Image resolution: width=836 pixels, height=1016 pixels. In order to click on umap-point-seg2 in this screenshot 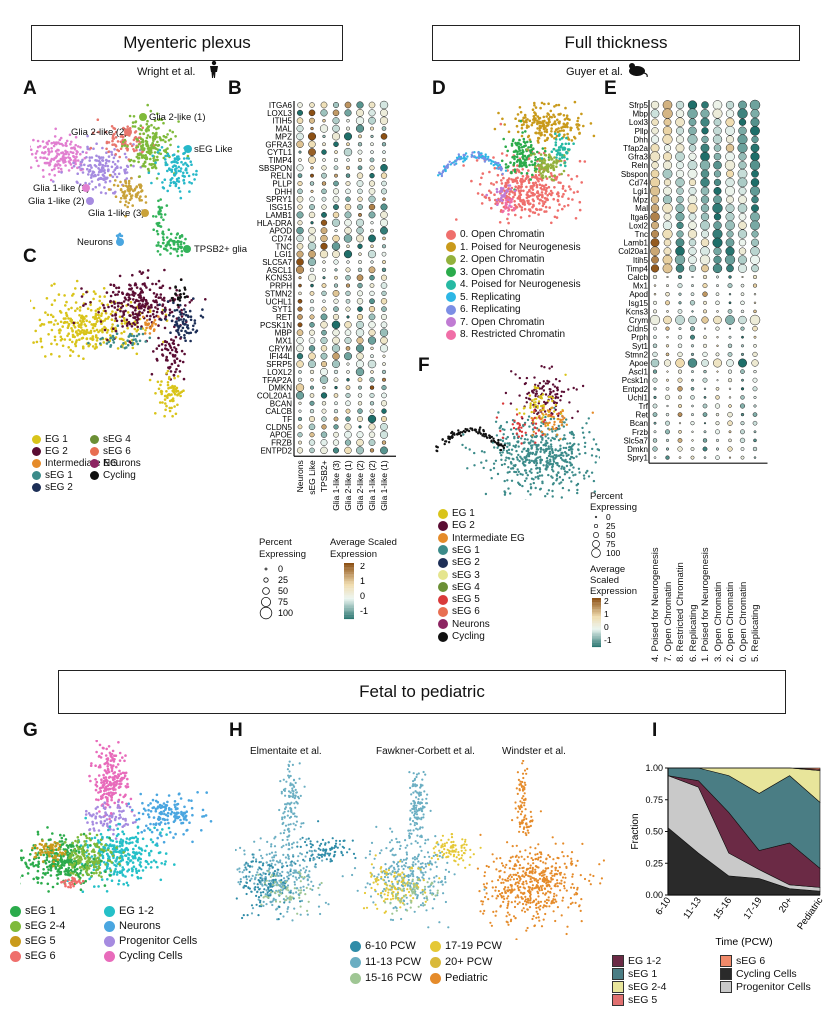, I will do `click(196, 332)`.